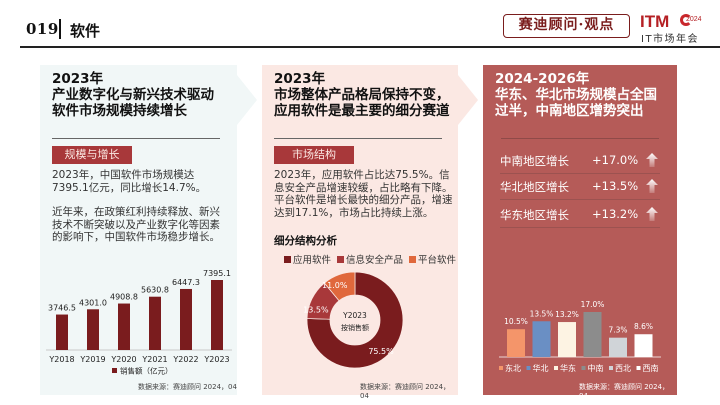  I want to click on data-label: 7395.1, so click(217, 273).